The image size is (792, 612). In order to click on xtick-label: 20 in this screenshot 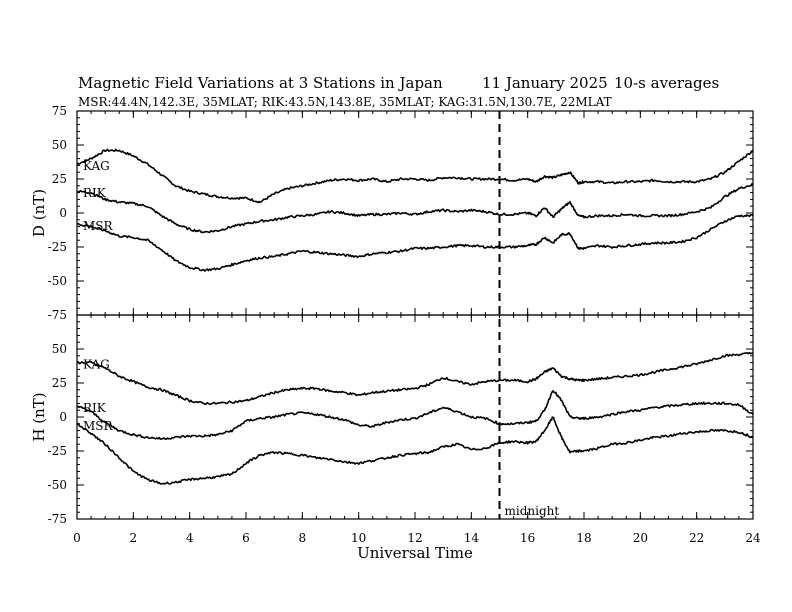, I will do `click(640, 538)`.